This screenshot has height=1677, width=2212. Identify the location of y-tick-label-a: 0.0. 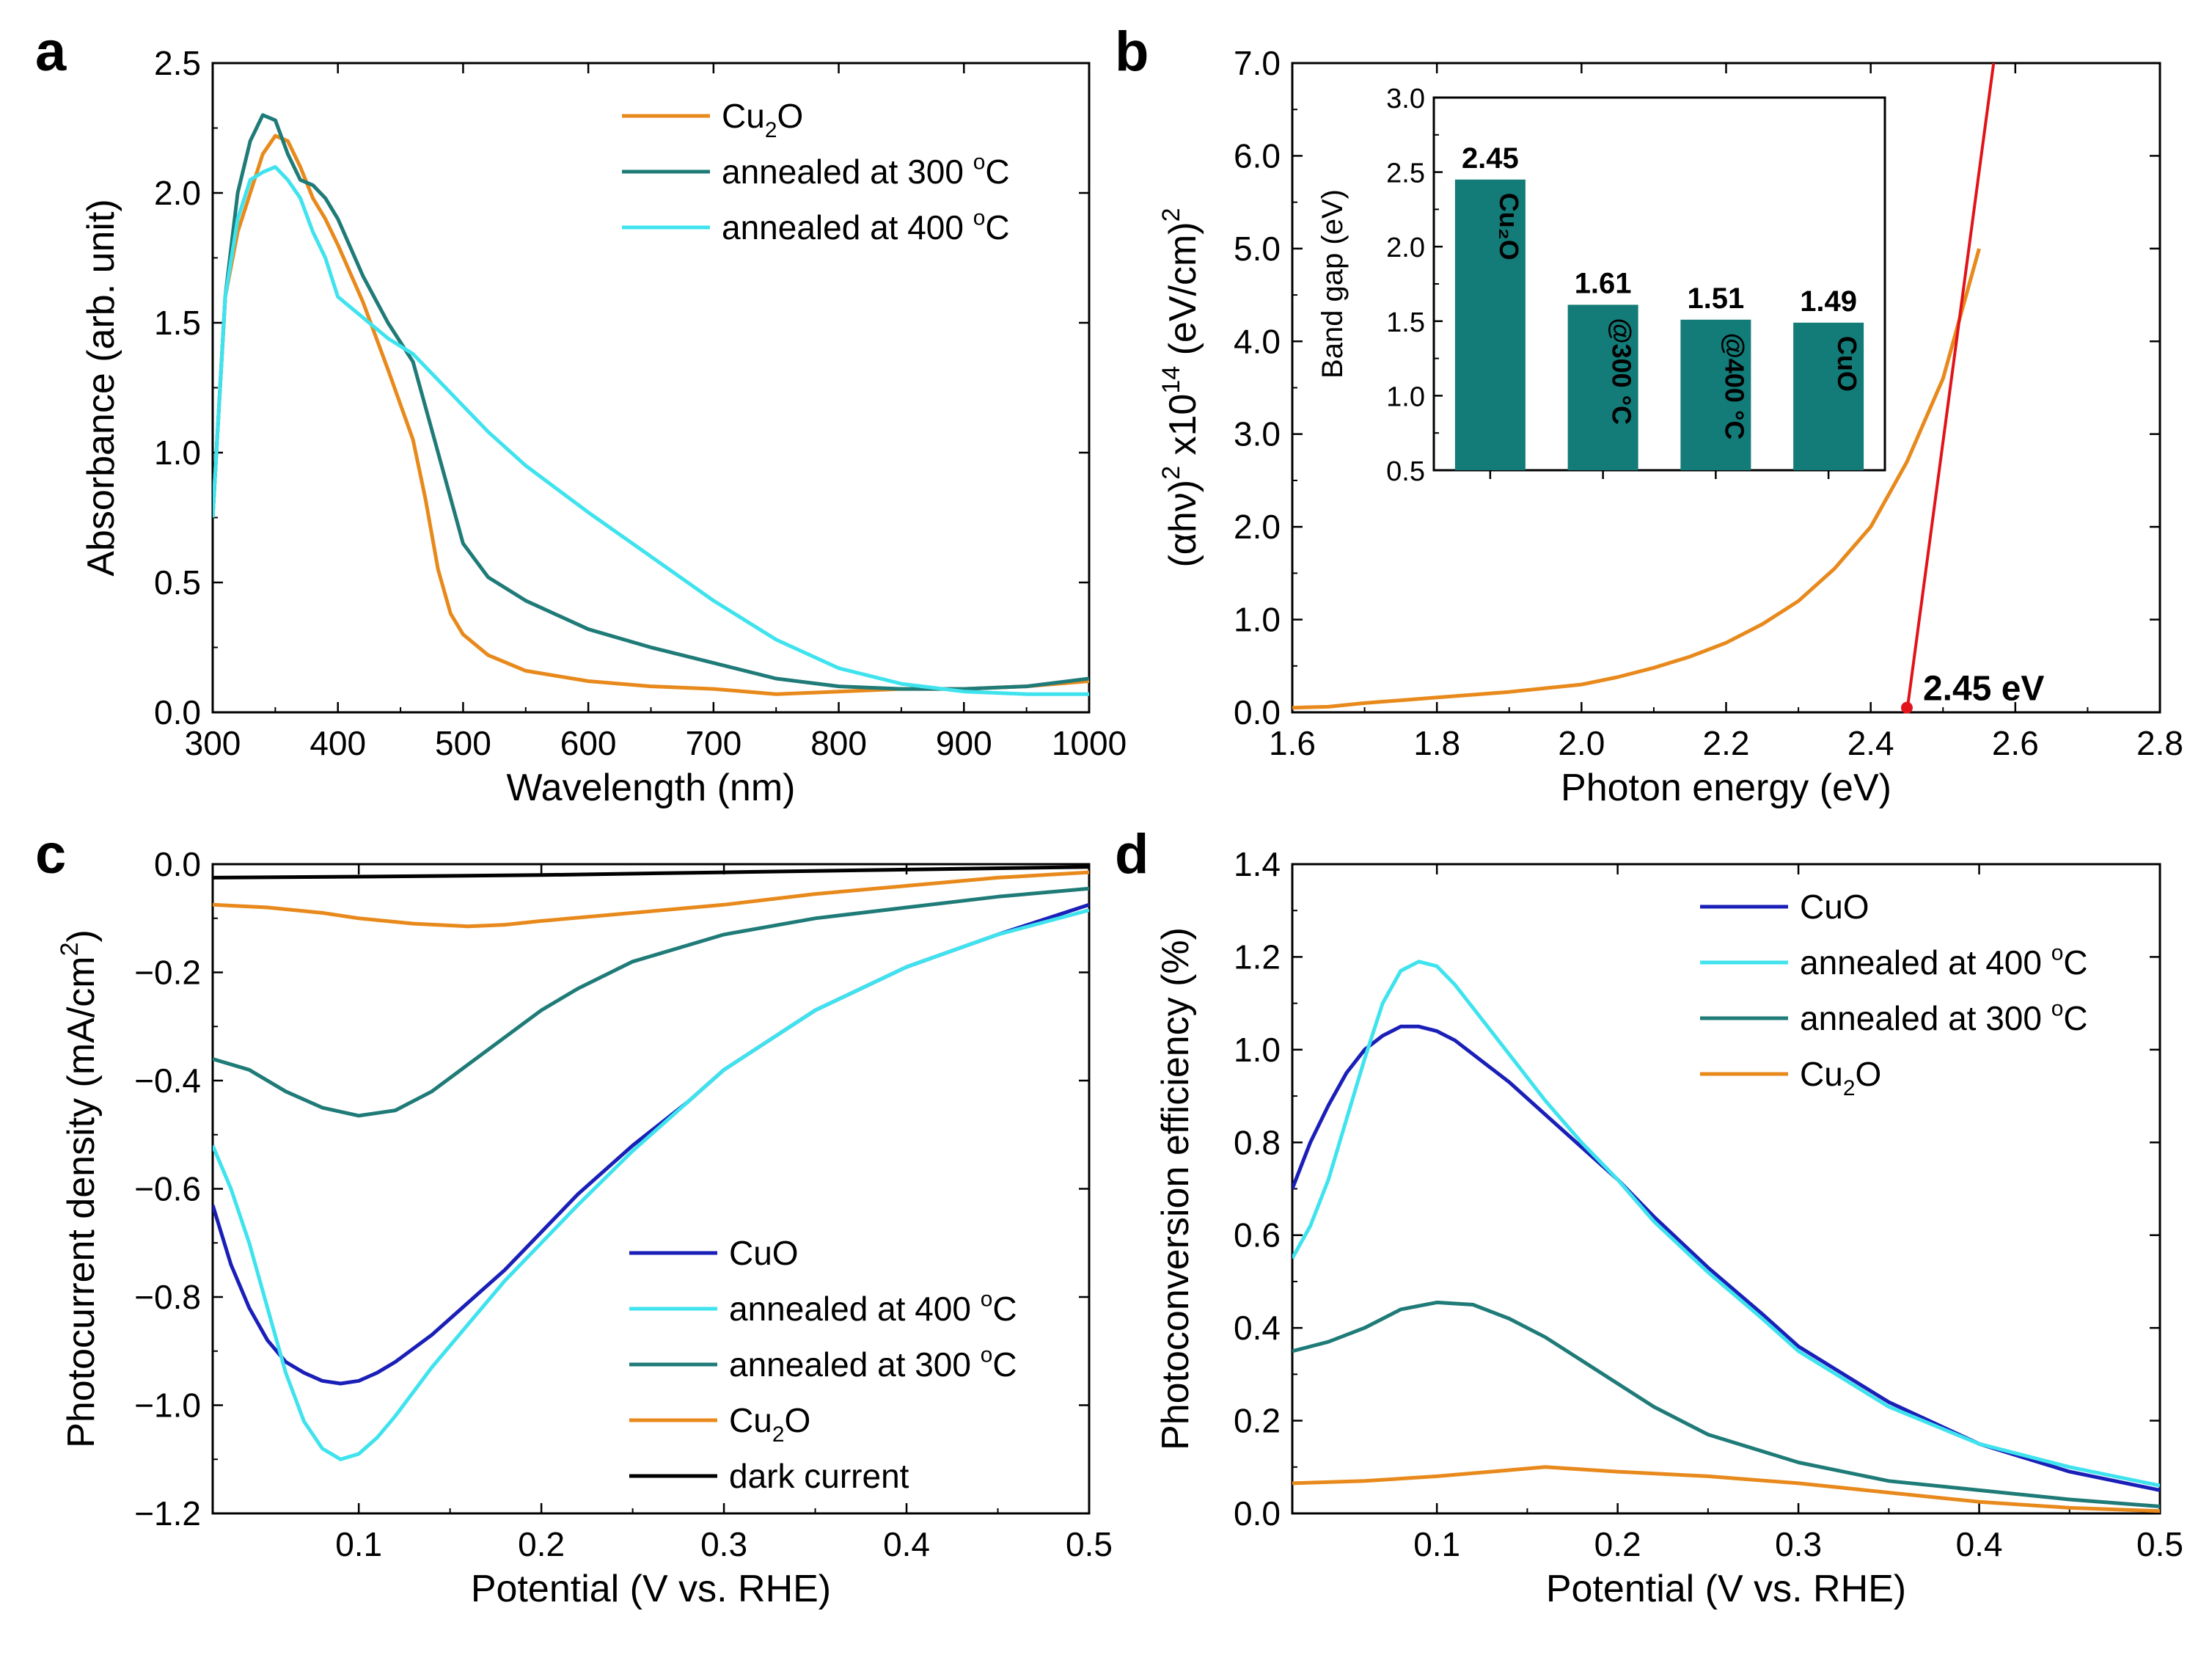
(178, 712).